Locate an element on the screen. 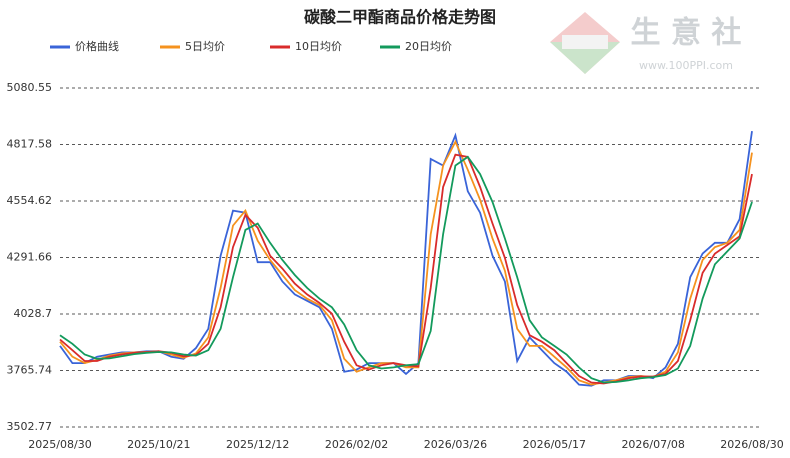 This screenshot has width=790, height=458. x-tick-label: 2025/10/21 is located at coordinates (158, 444).